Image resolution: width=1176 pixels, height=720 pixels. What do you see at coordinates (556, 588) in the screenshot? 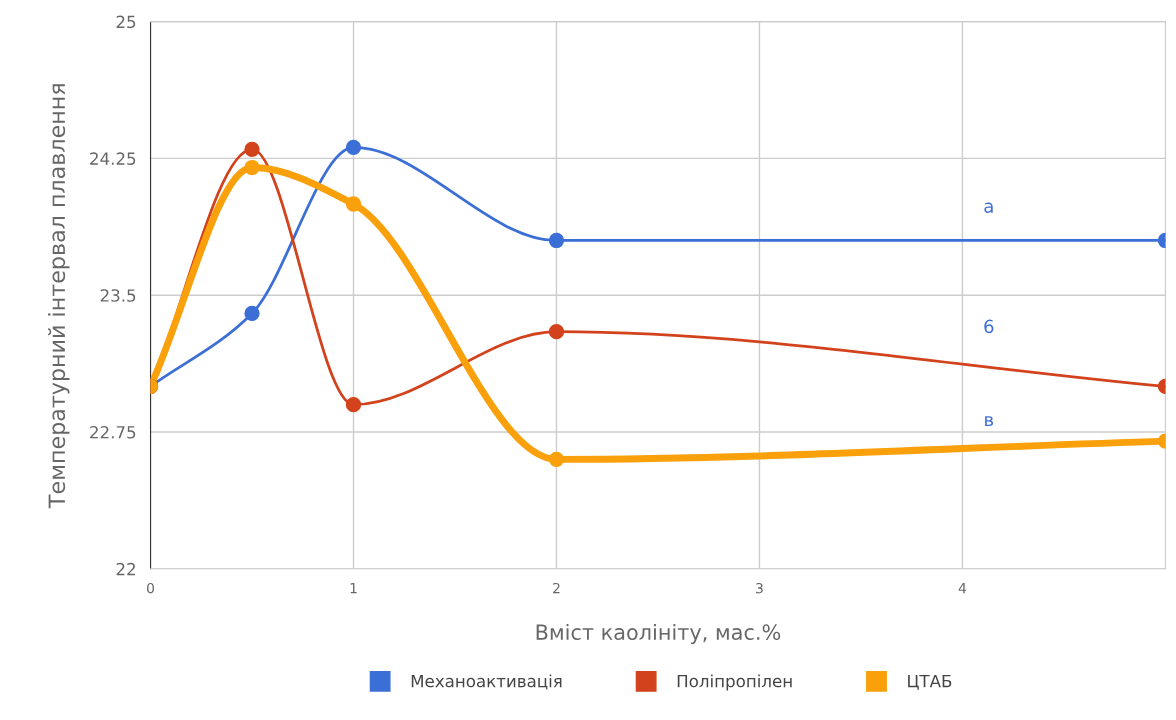
I see `x-tick-label: 2` at bounding box center [556, 588].